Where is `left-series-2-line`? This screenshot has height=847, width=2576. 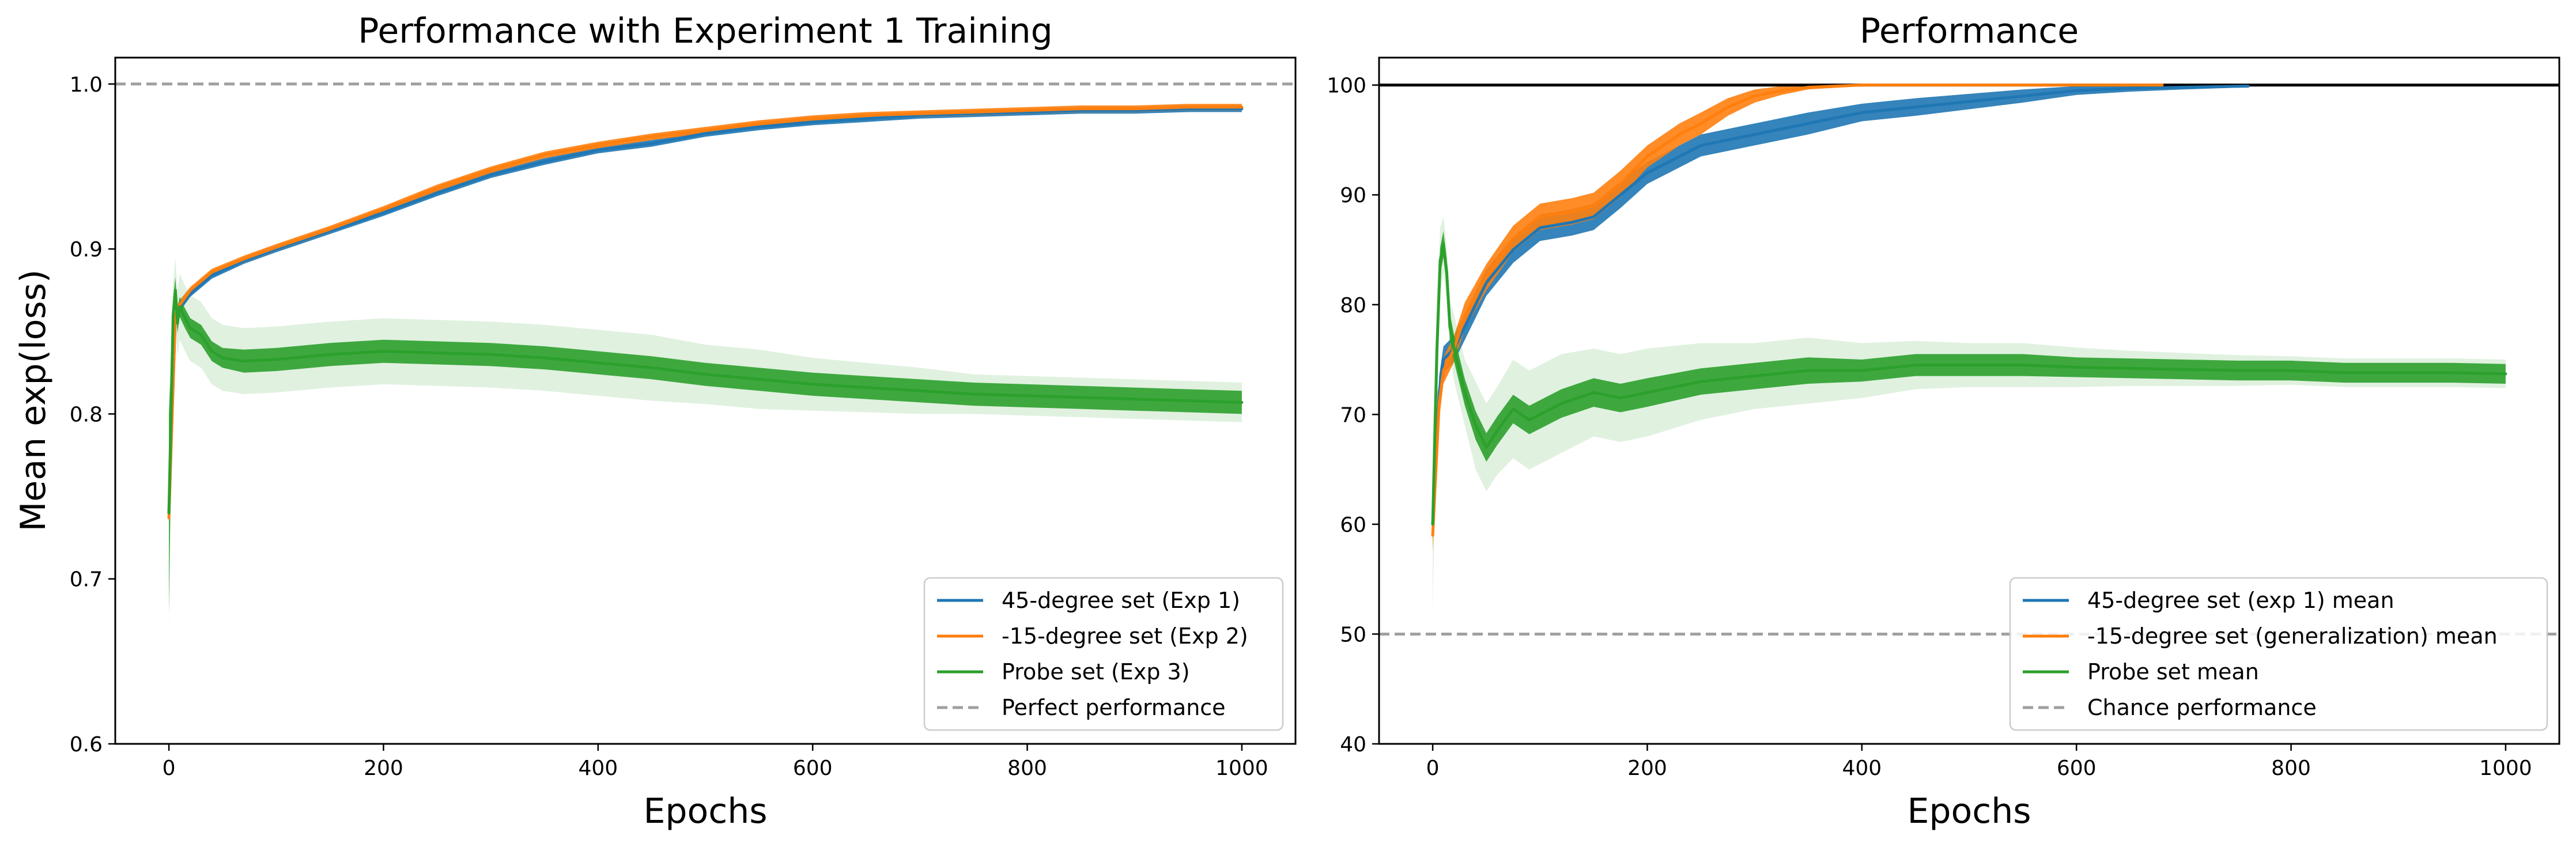 left-series-2-line is located at coordinates (706, 402).